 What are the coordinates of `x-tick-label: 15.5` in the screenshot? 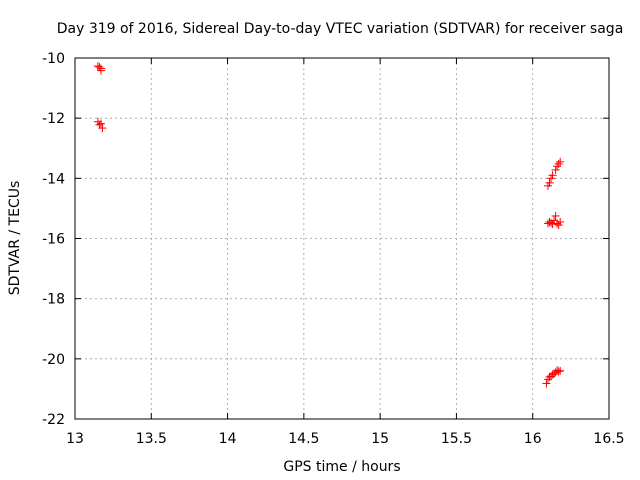 It's located at (456, 439).